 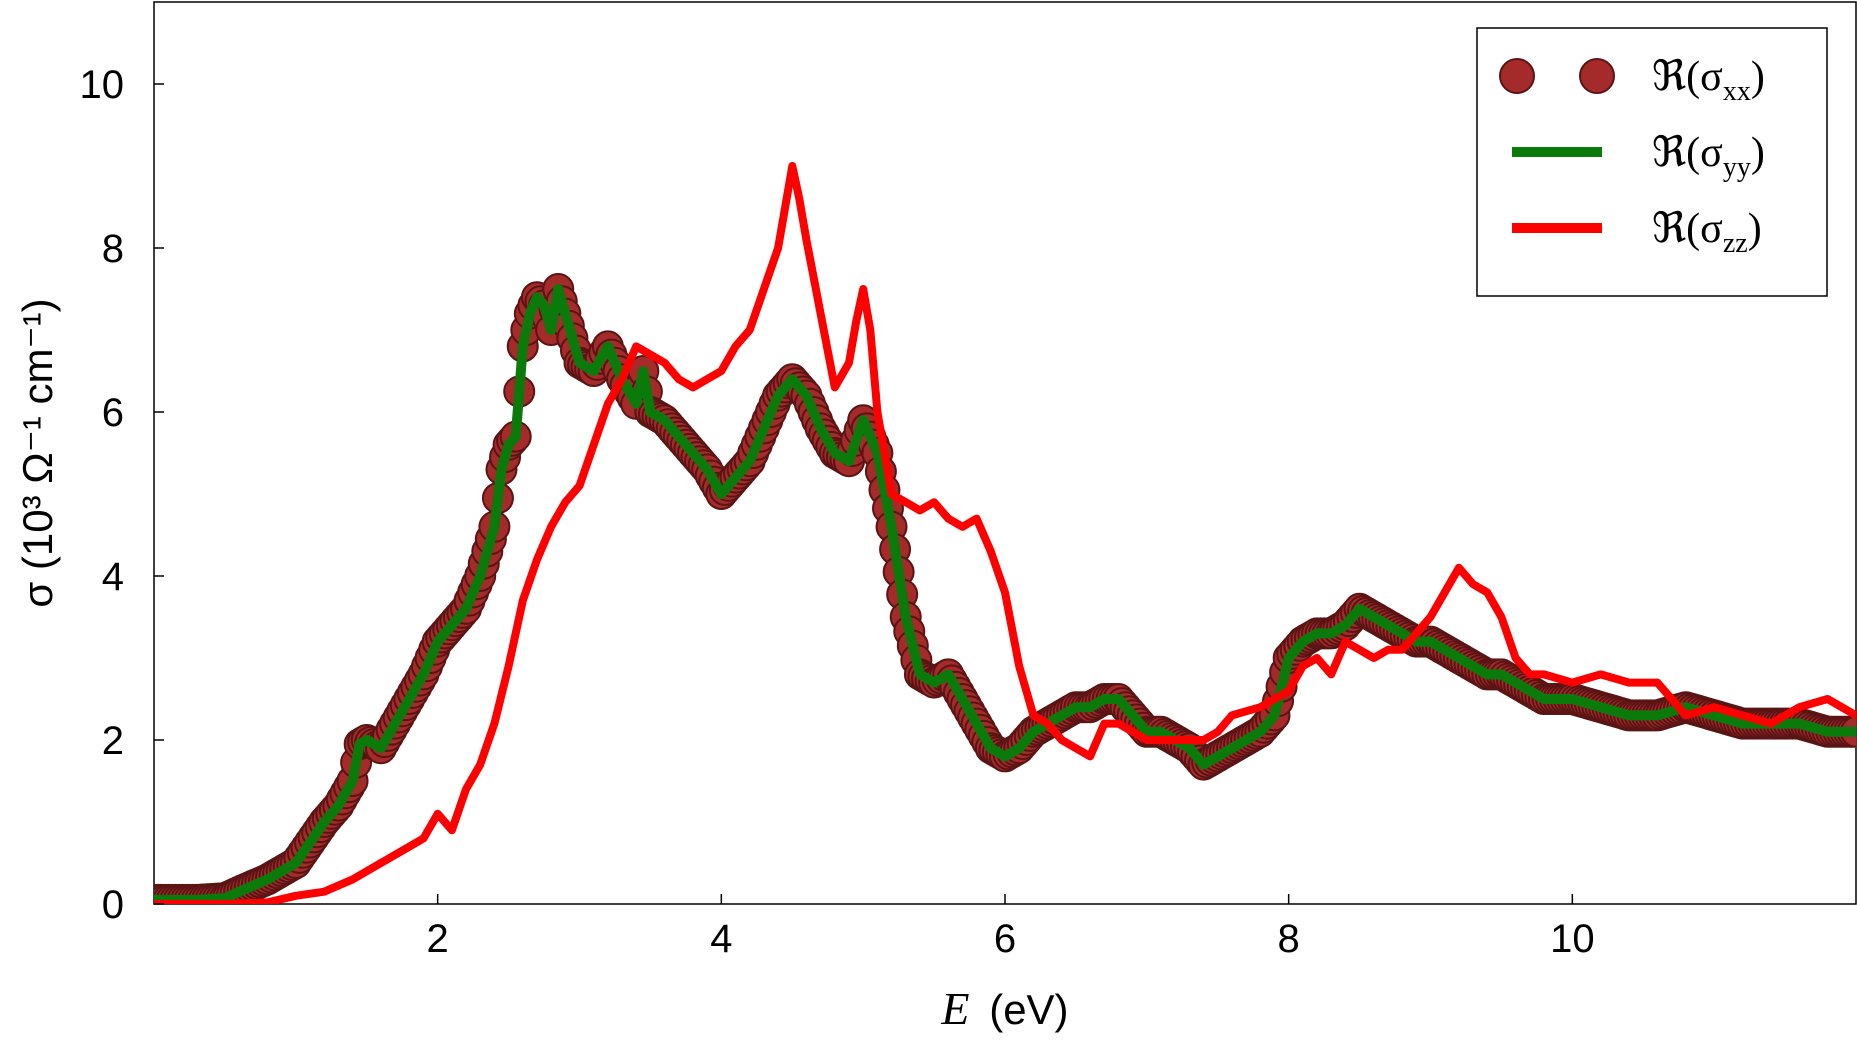 I want to click on x-tick-label: 10, so click(x=1572, y=939).